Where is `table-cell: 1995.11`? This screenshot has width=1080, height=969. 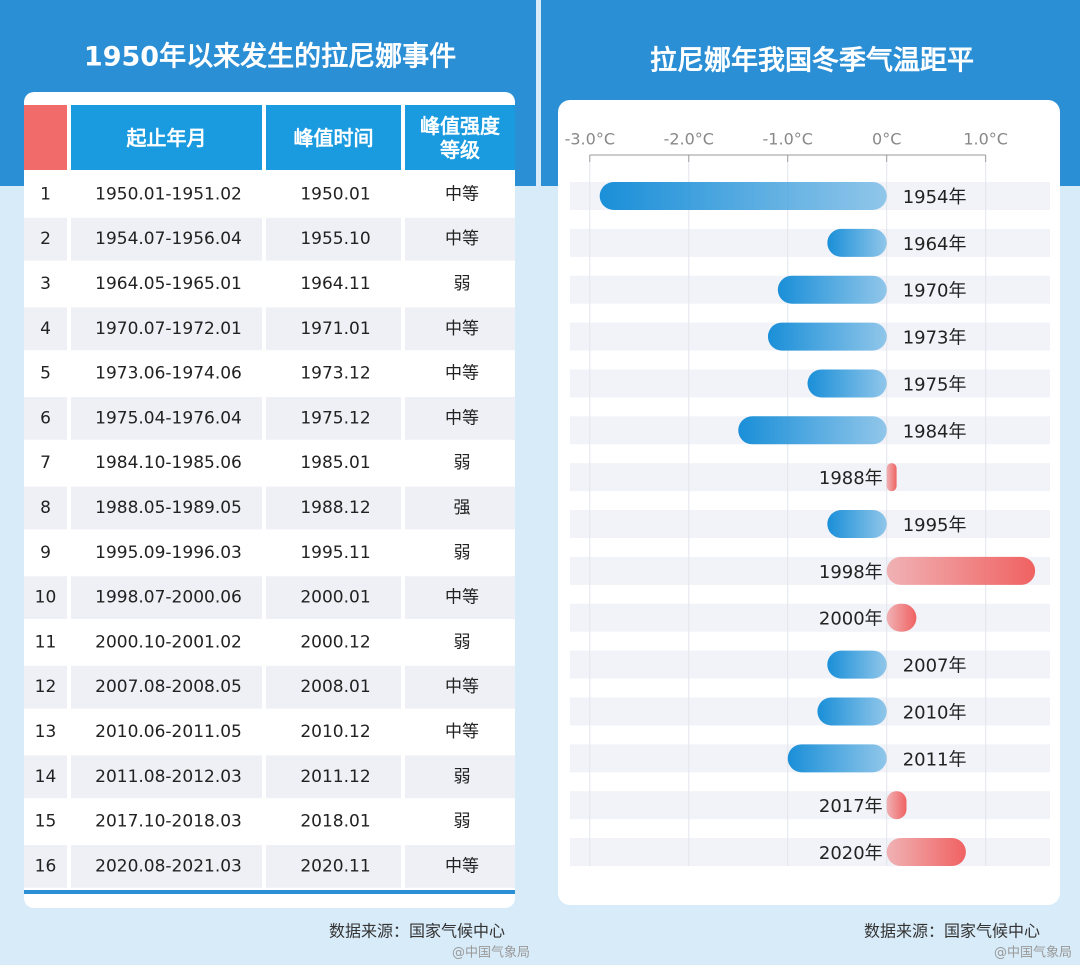 table-cell: 1995.11 is located at coordinates (335, 553).